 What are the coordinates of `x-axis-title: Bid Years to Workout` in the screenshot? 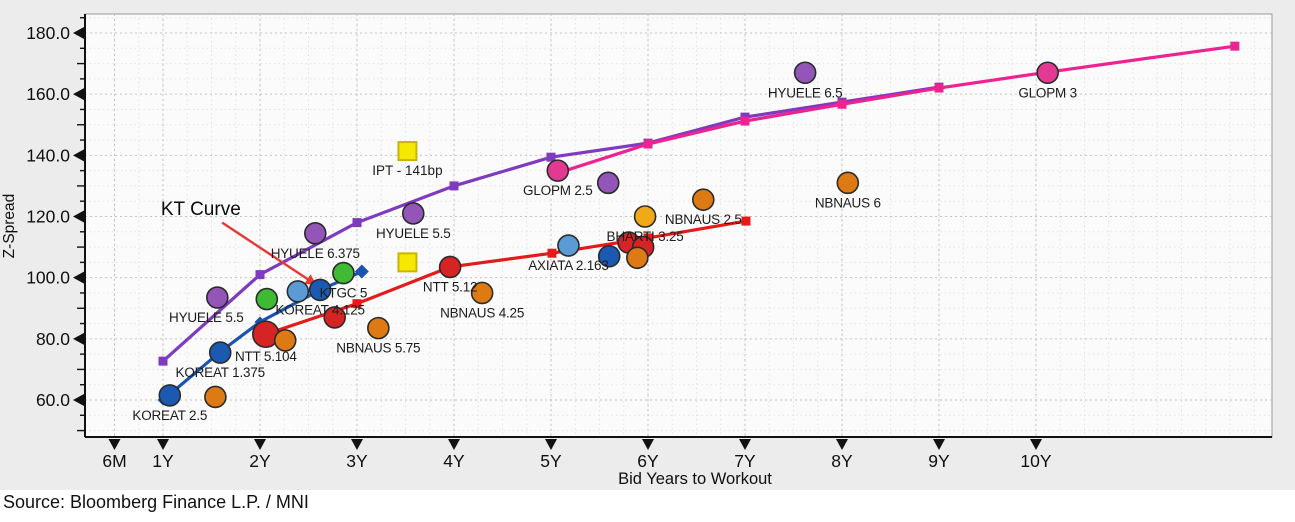 It's located at (695, 479).